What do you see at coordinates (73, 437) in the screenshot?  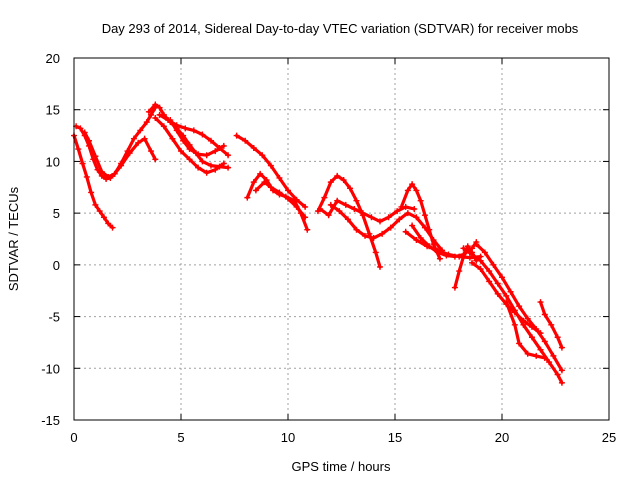 I see `x-tick-label: 0` at bounding box center [73, 437].